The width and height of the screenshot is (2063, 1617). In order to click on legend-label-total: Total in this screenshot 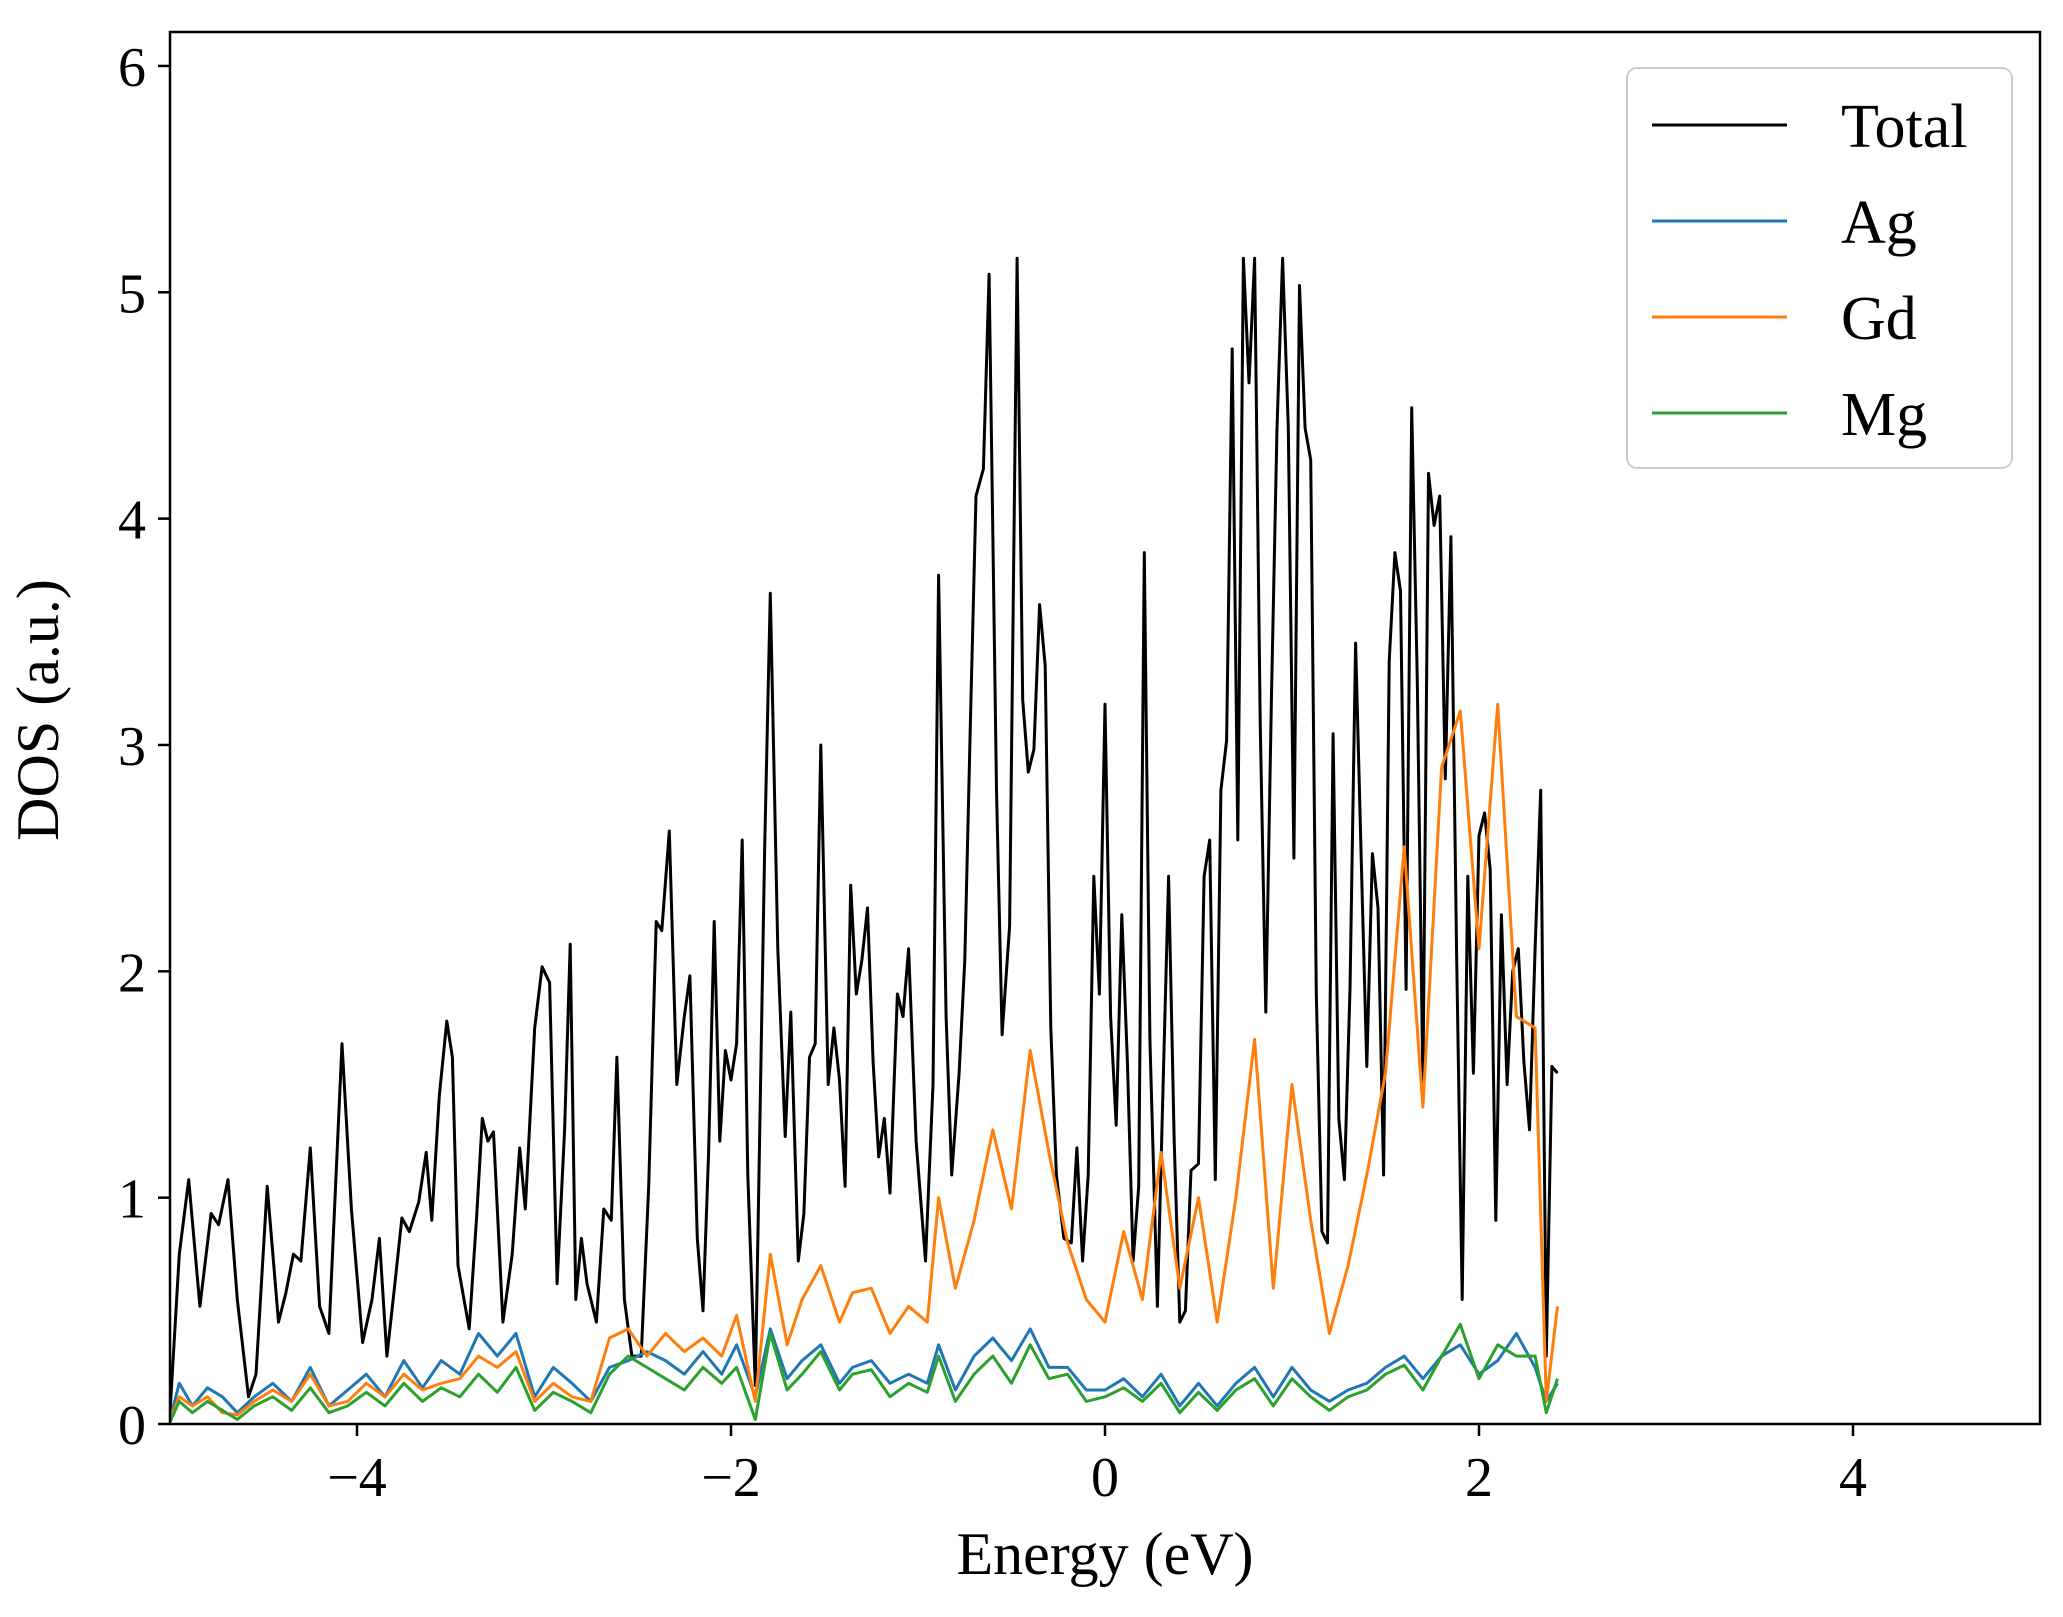, I will do `click(1904, 127)`.